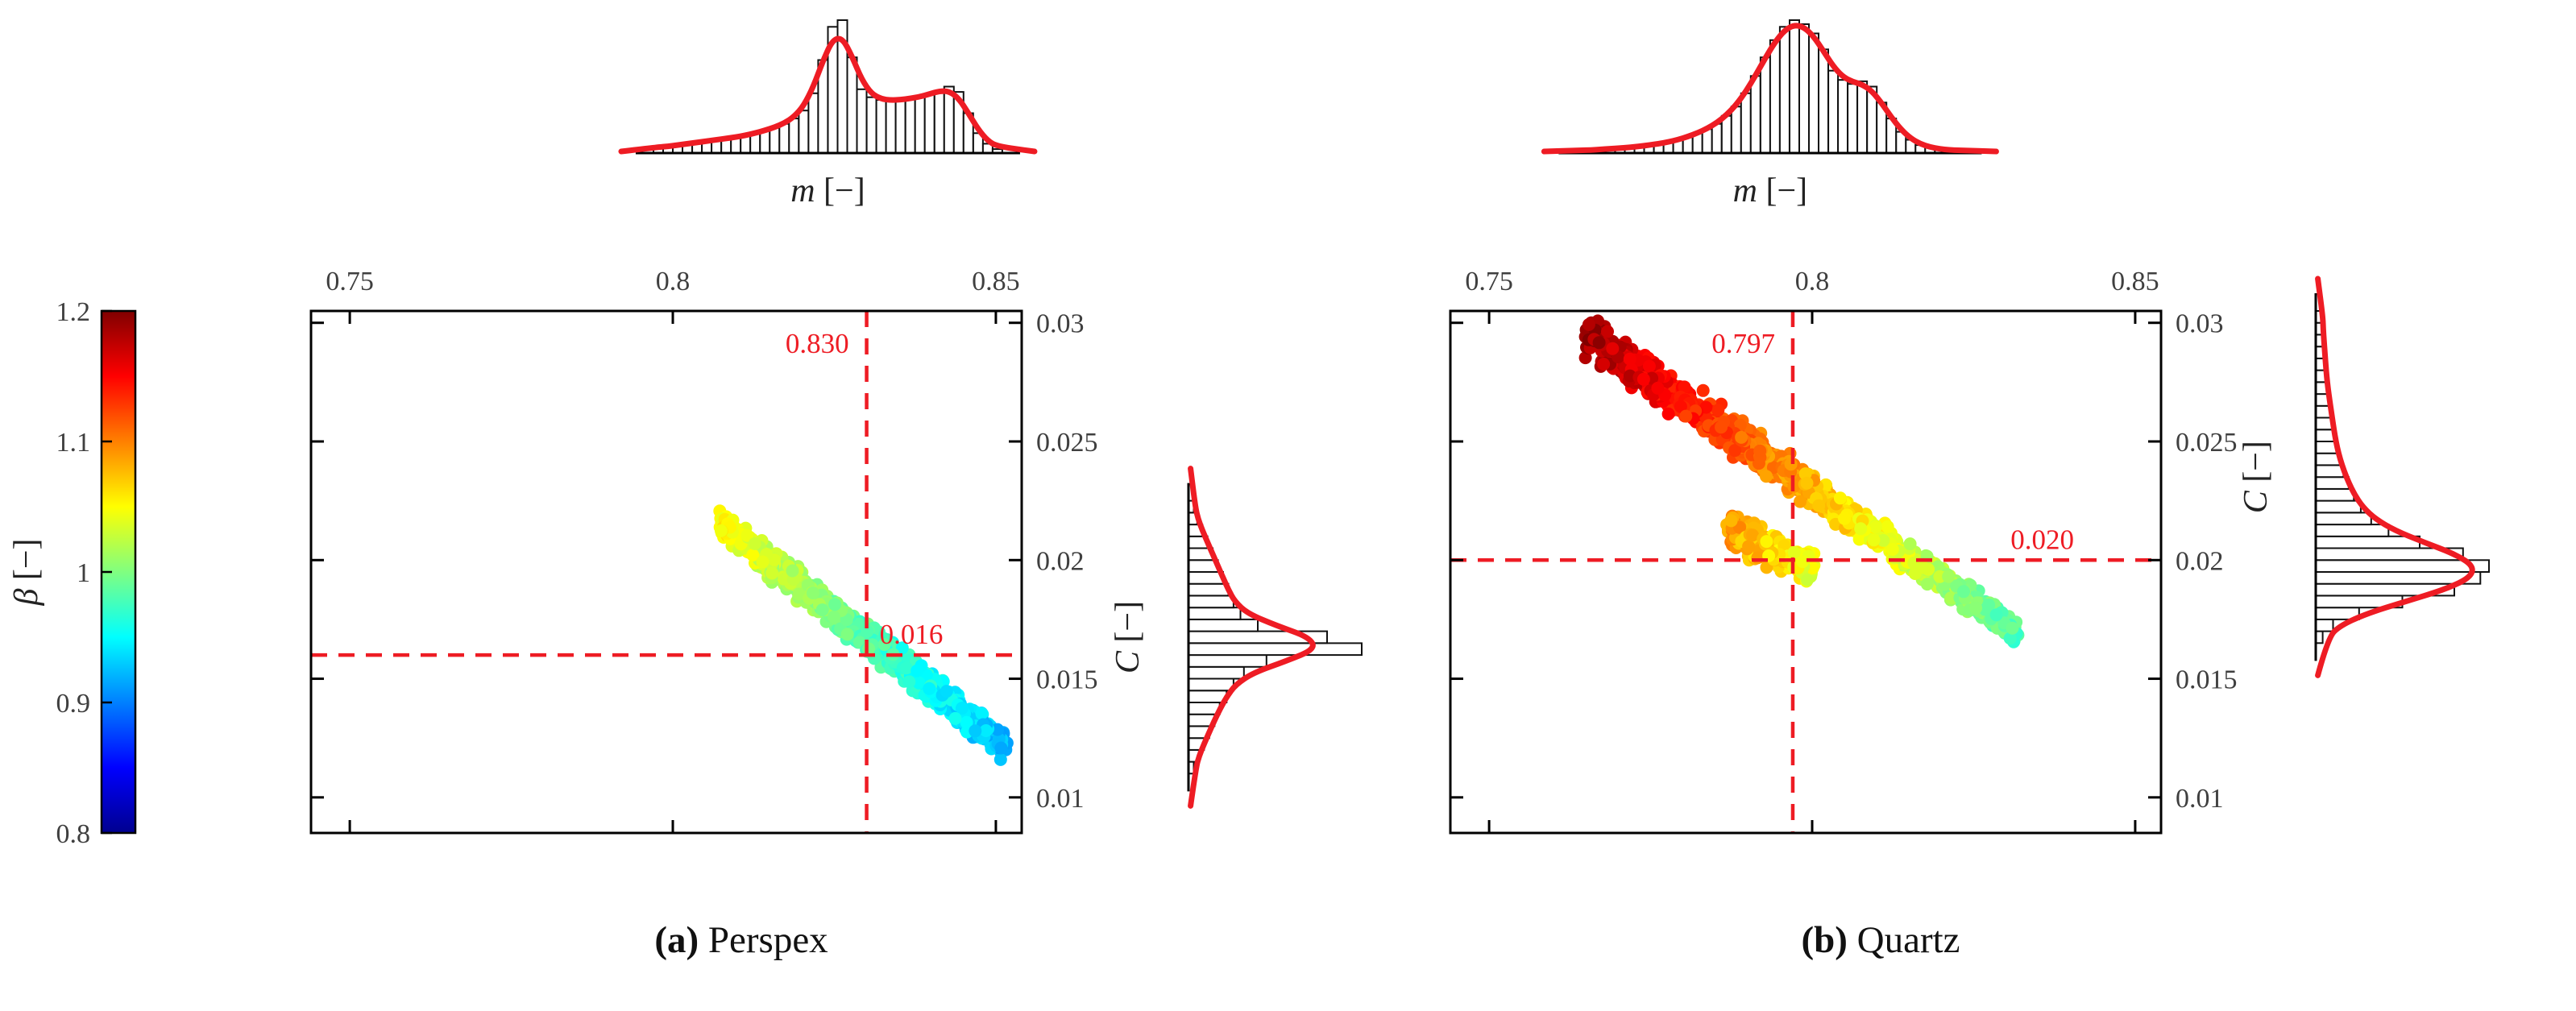 This screenshot has width=2576, height=1011. What do you see at coordinates (2042, 539) in the screenshot?
I see `crosshair-C-value: 0.020` at bounding box center [2042, 539].